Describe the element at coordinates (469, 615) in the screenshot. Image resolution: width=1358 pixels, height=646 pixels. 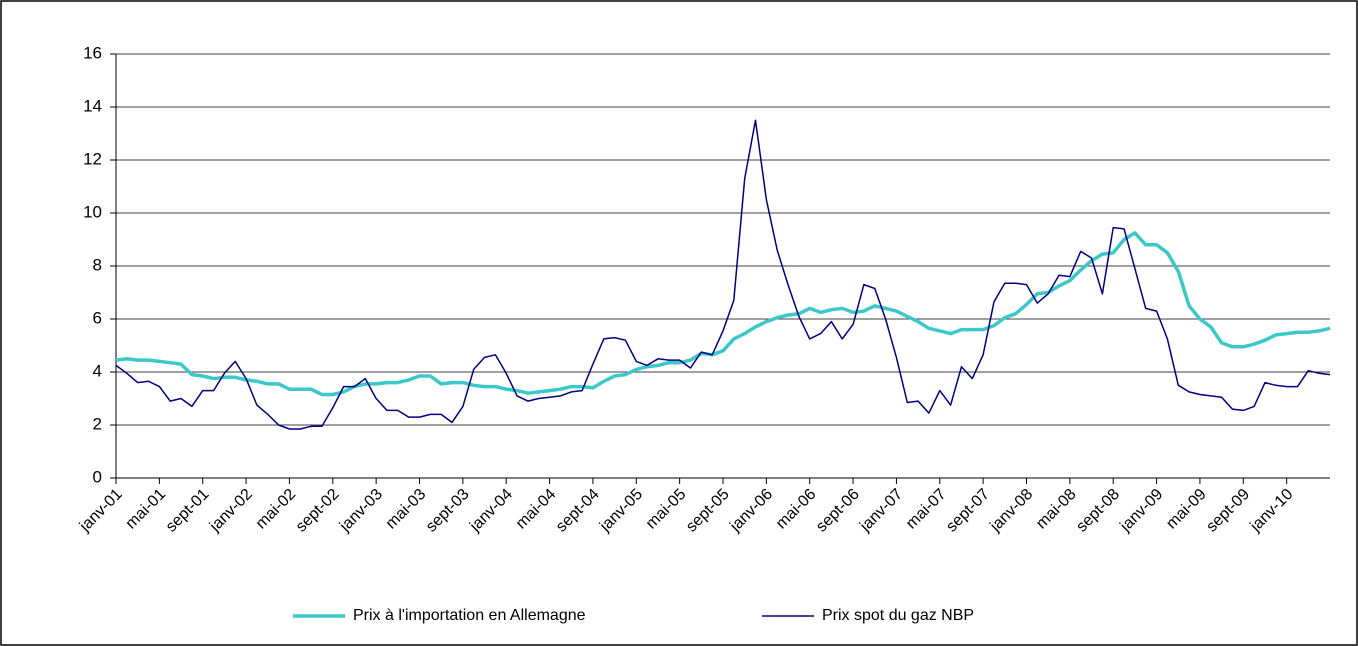
I see `legend-label: Prix à l'importation en Allemagne` at that location.